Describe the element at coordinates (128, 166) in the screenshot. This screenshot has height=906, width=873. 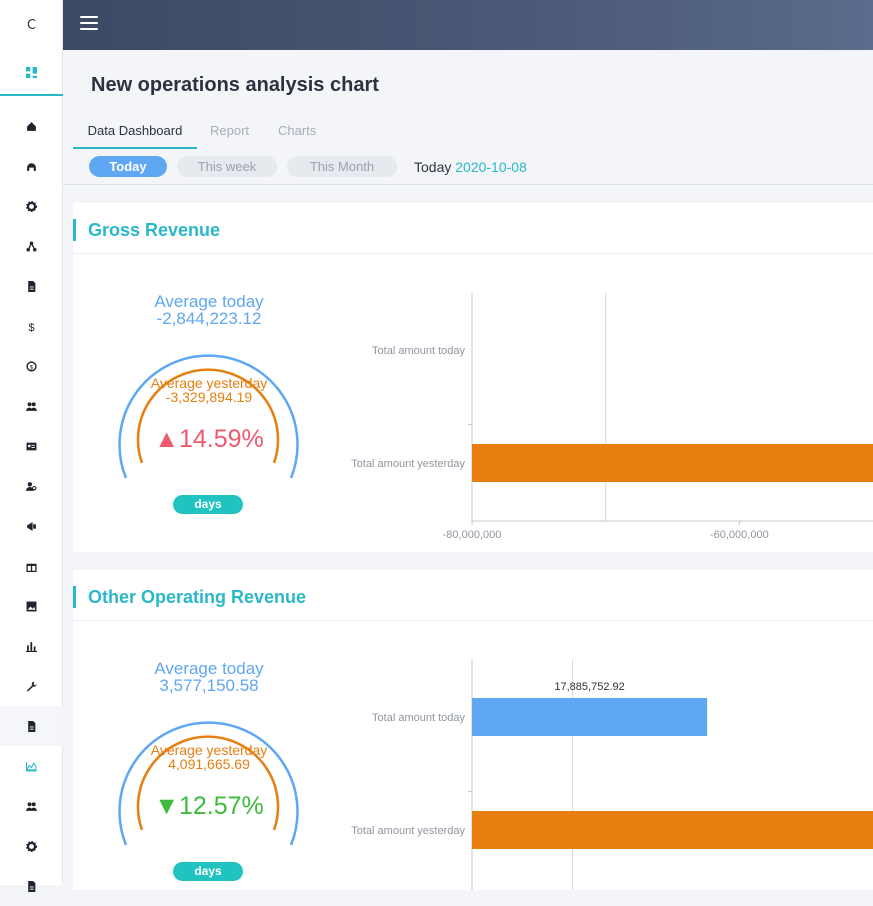
I see `period-today-button: Today` at that location.